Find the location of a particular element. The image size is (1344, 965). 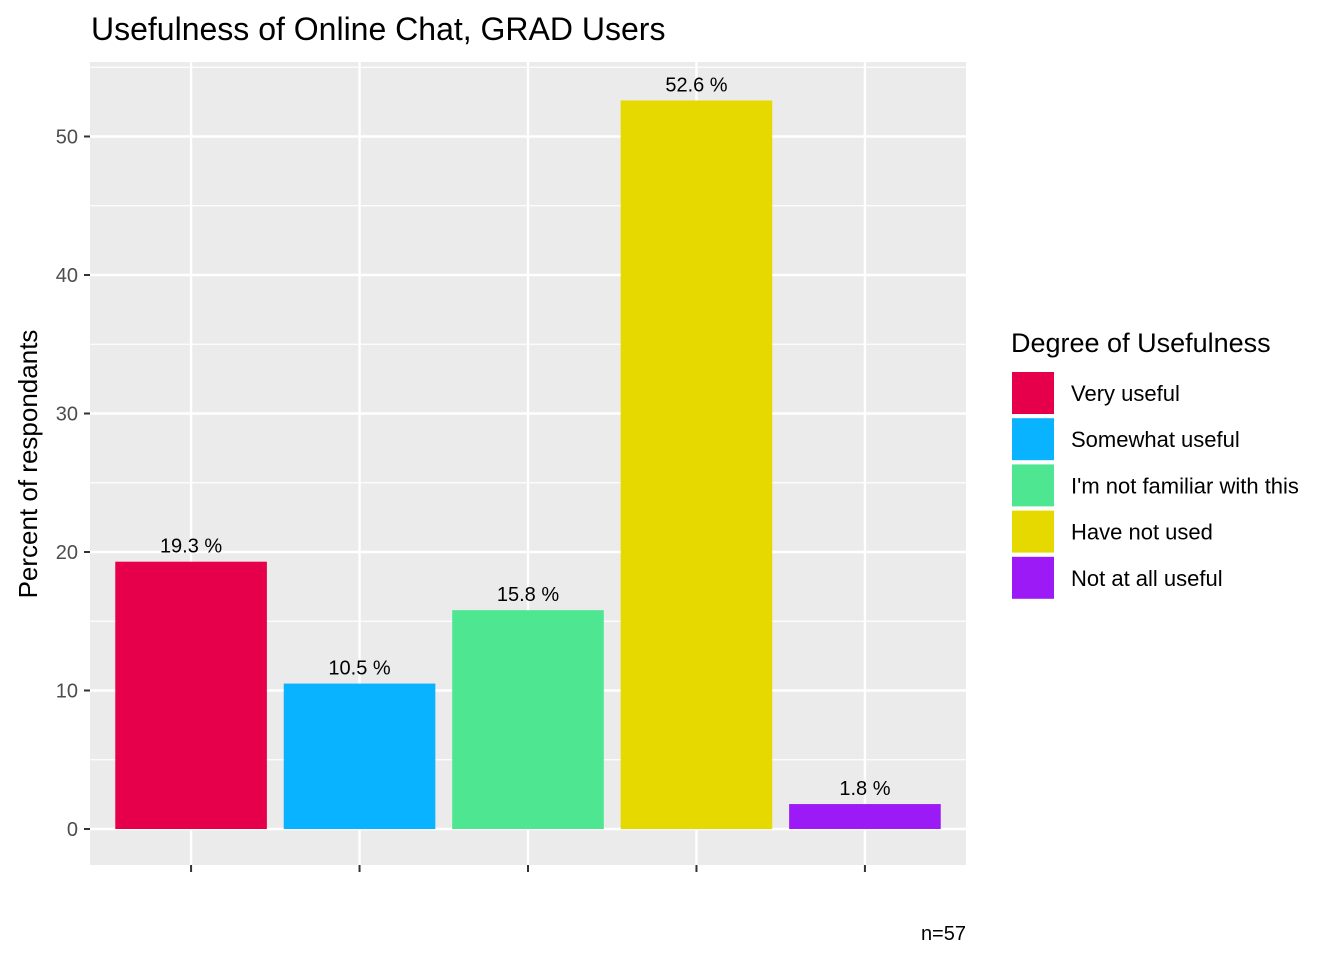

legend-title: Degree of Usefulness is located at coordinates (1141, 343).